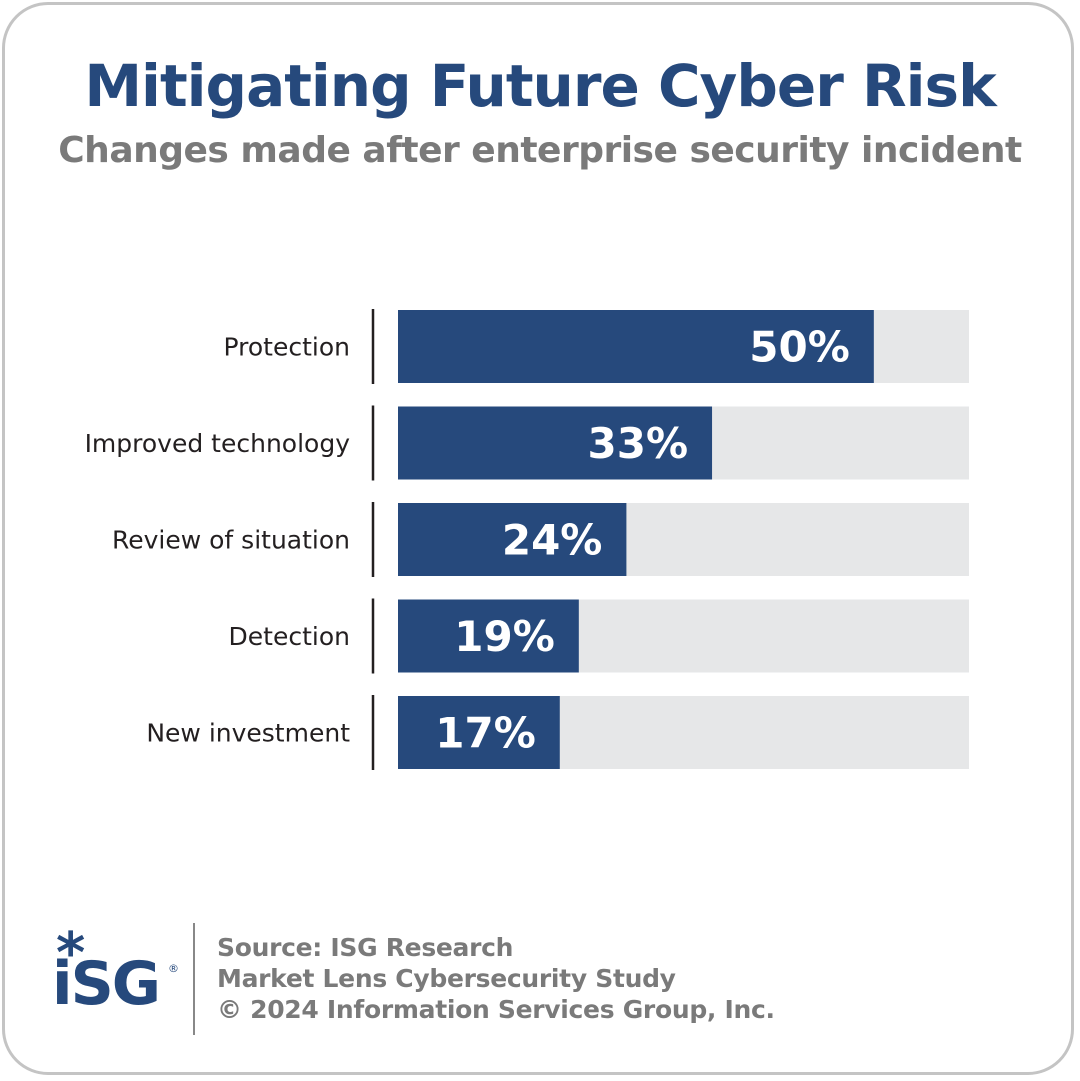 This screenshot has width=1080, height=1081. I want to click on chart-title: Mitigating Future Cyber Risk, so click(540, 86).